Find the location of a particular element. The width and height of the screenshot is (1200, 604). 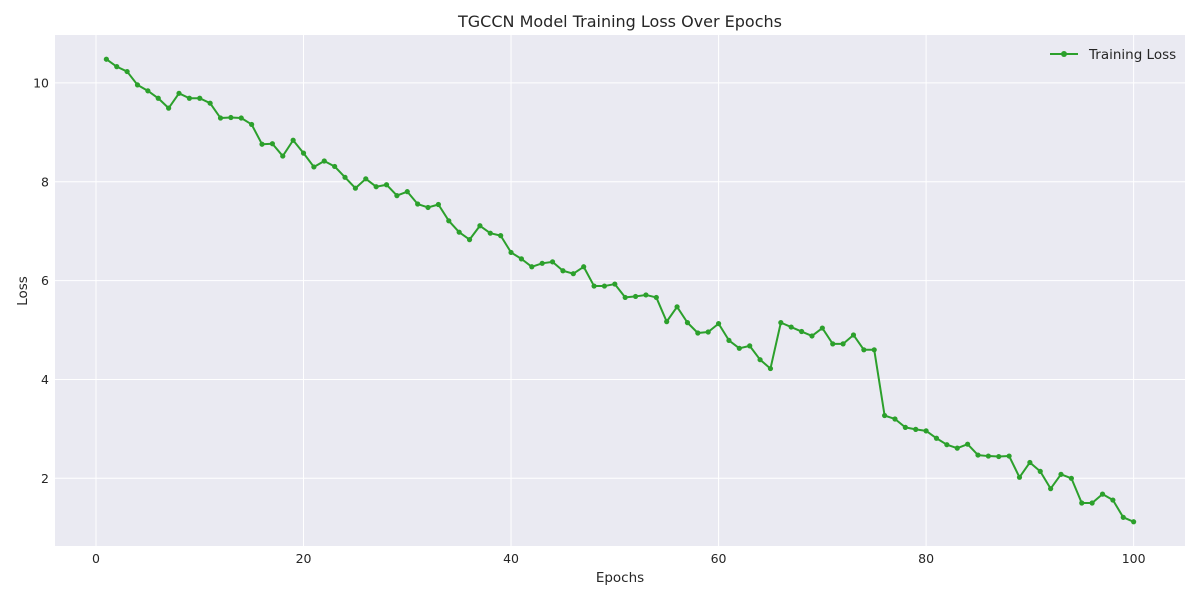

y-tick-label: 4 is located at coordinates (45, 379).